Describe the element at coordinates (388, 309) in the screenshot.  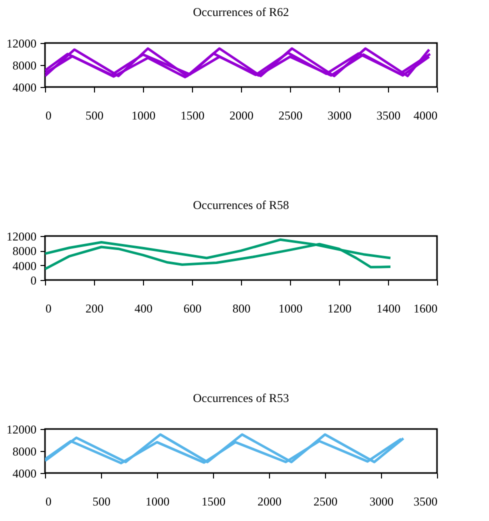
I see `x-tick-label: 1400` at that location.